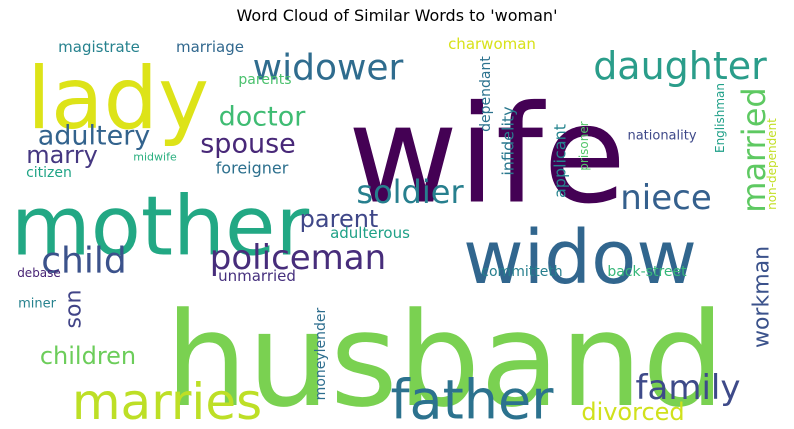 The image size is (794, 429). What do you see at coordinates (264, 80) in the screenshot?
I see `word-parents: parents` at bounding box center [264, 80].